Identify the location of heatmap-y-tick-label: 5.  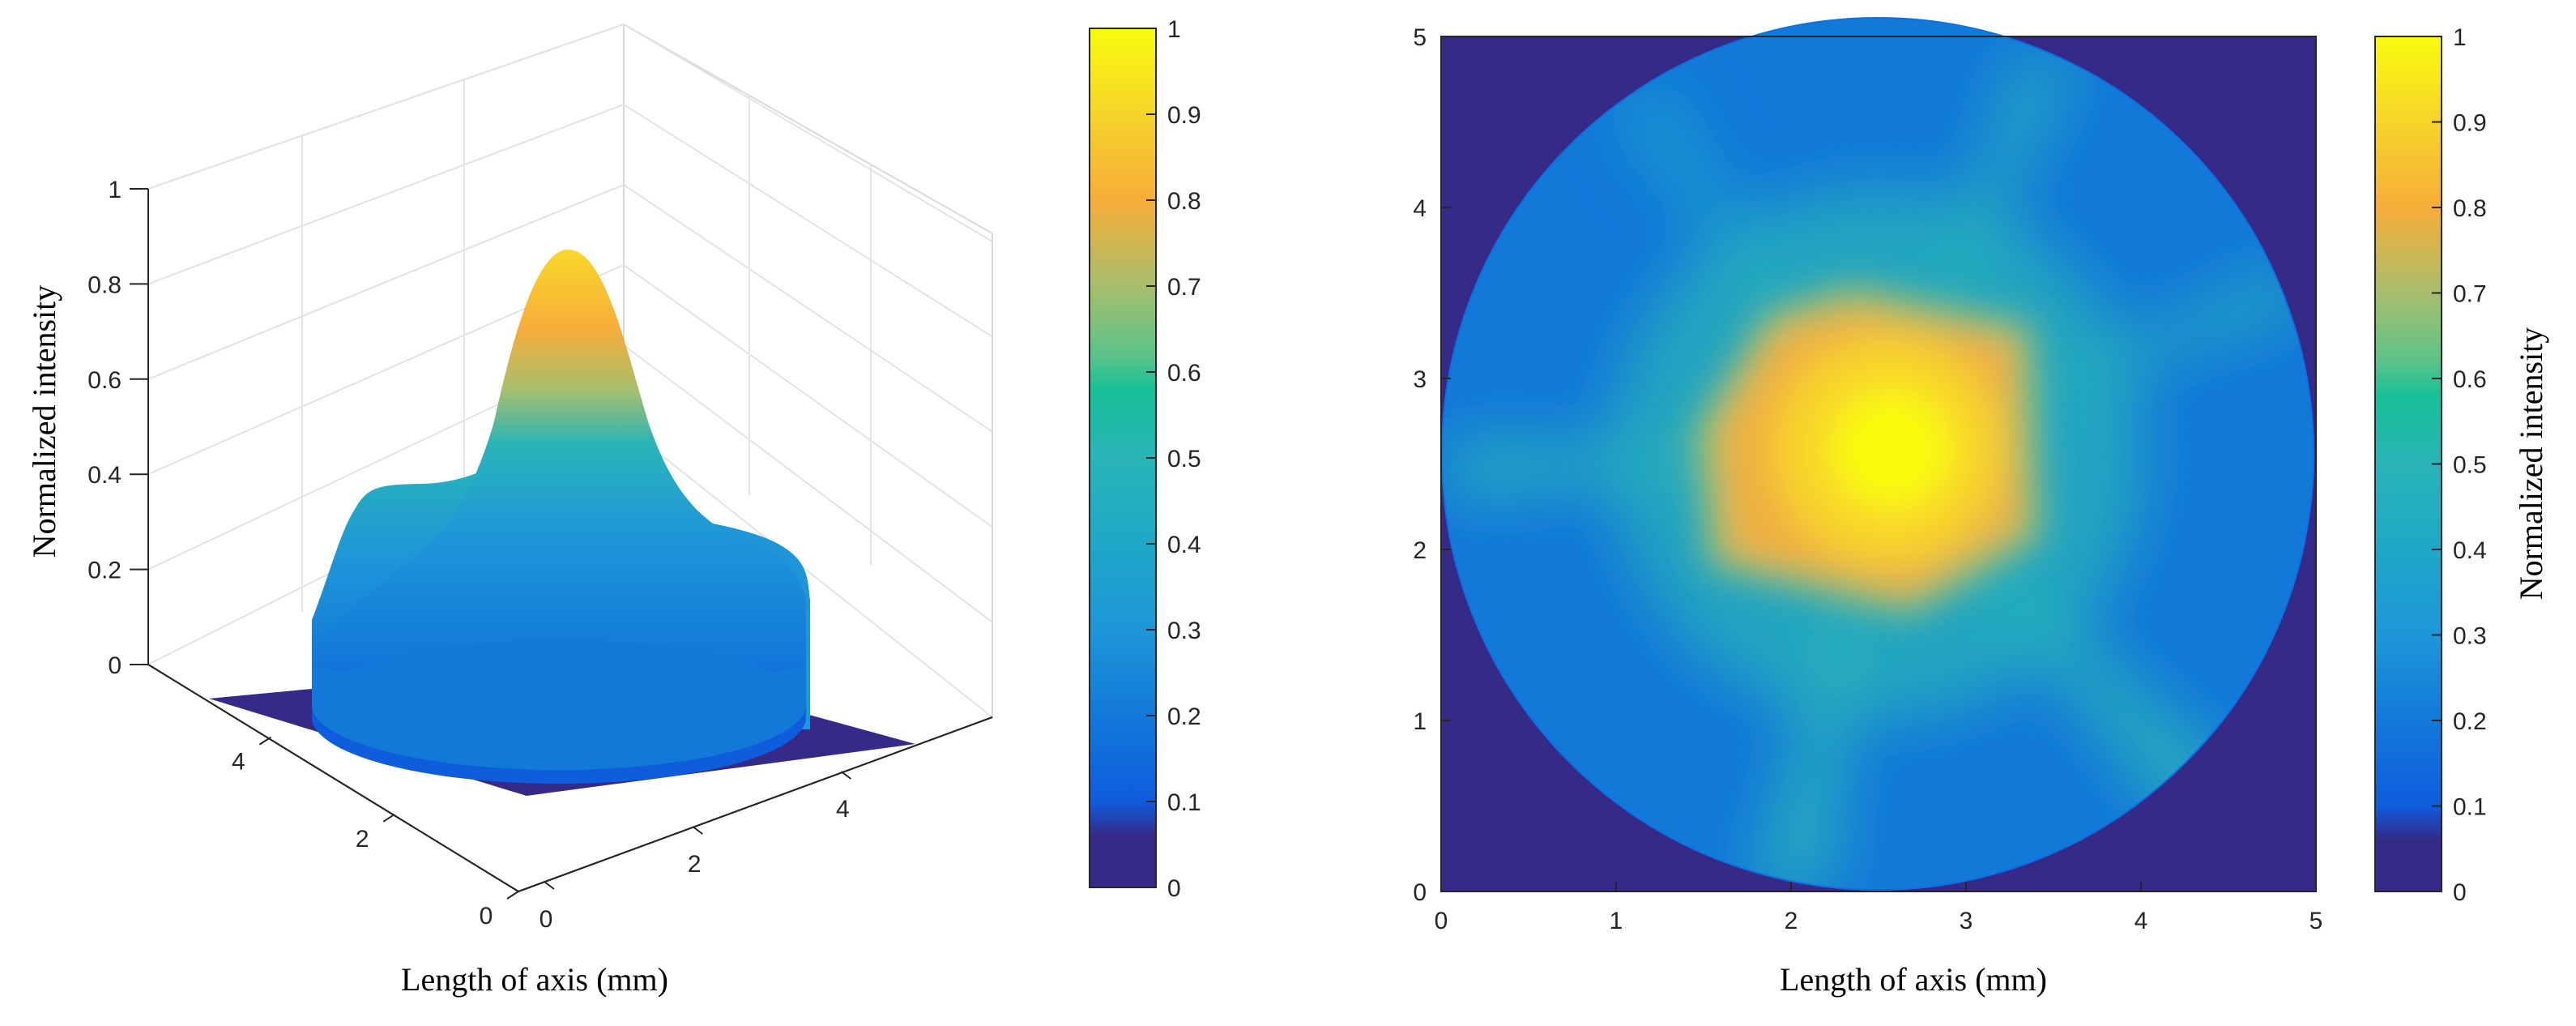
(1420, 37).